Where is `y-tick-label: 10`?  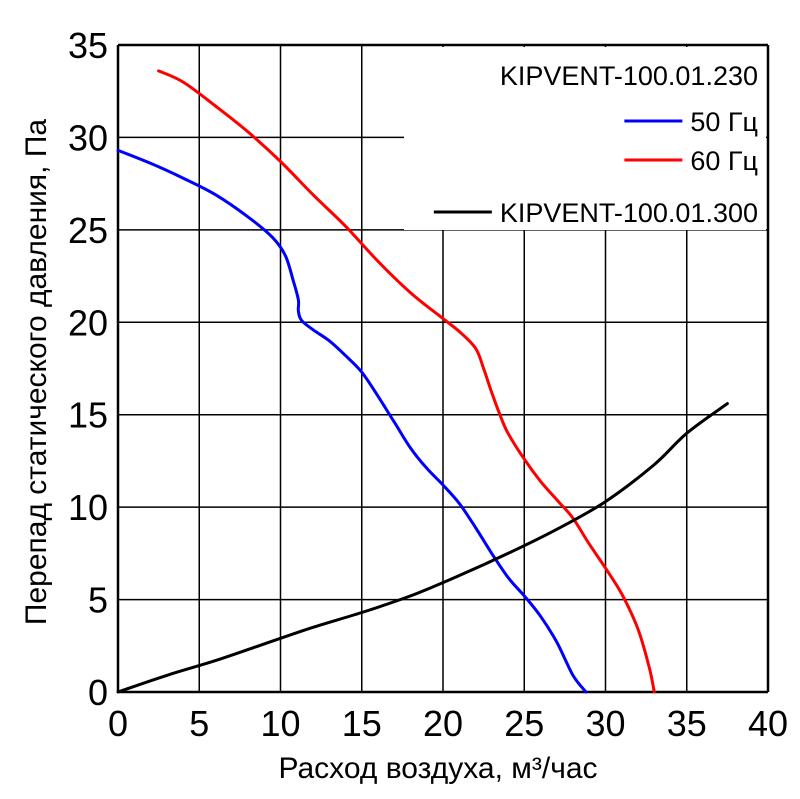
y-tick-label: 10 is located at coordinates (88, 507).